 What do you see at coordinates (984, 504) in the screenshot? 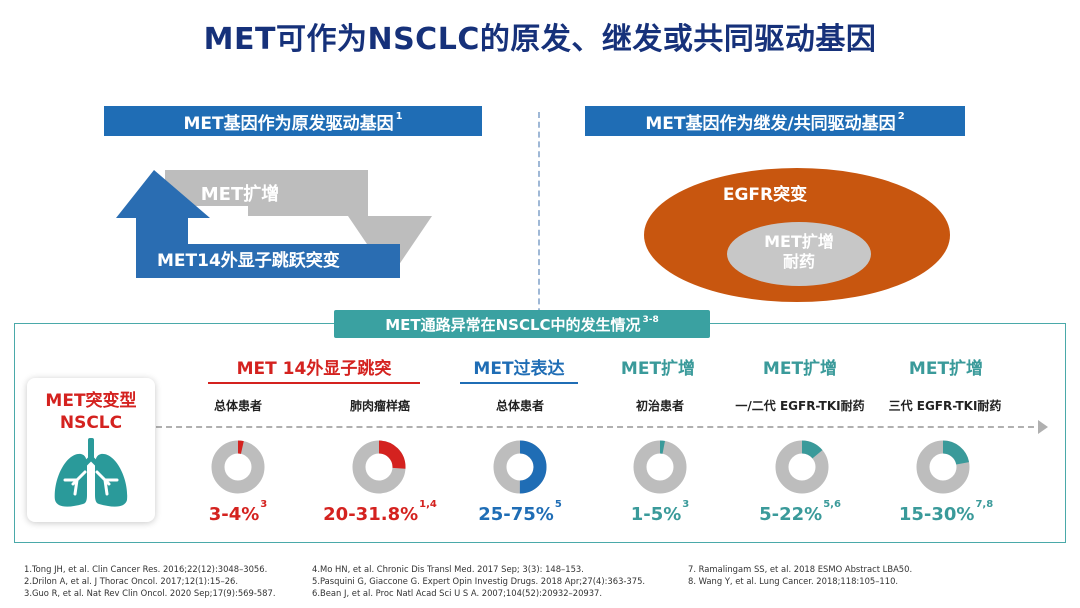
I see `percentage-ref: 7,8` at bounding box center [984, 504].